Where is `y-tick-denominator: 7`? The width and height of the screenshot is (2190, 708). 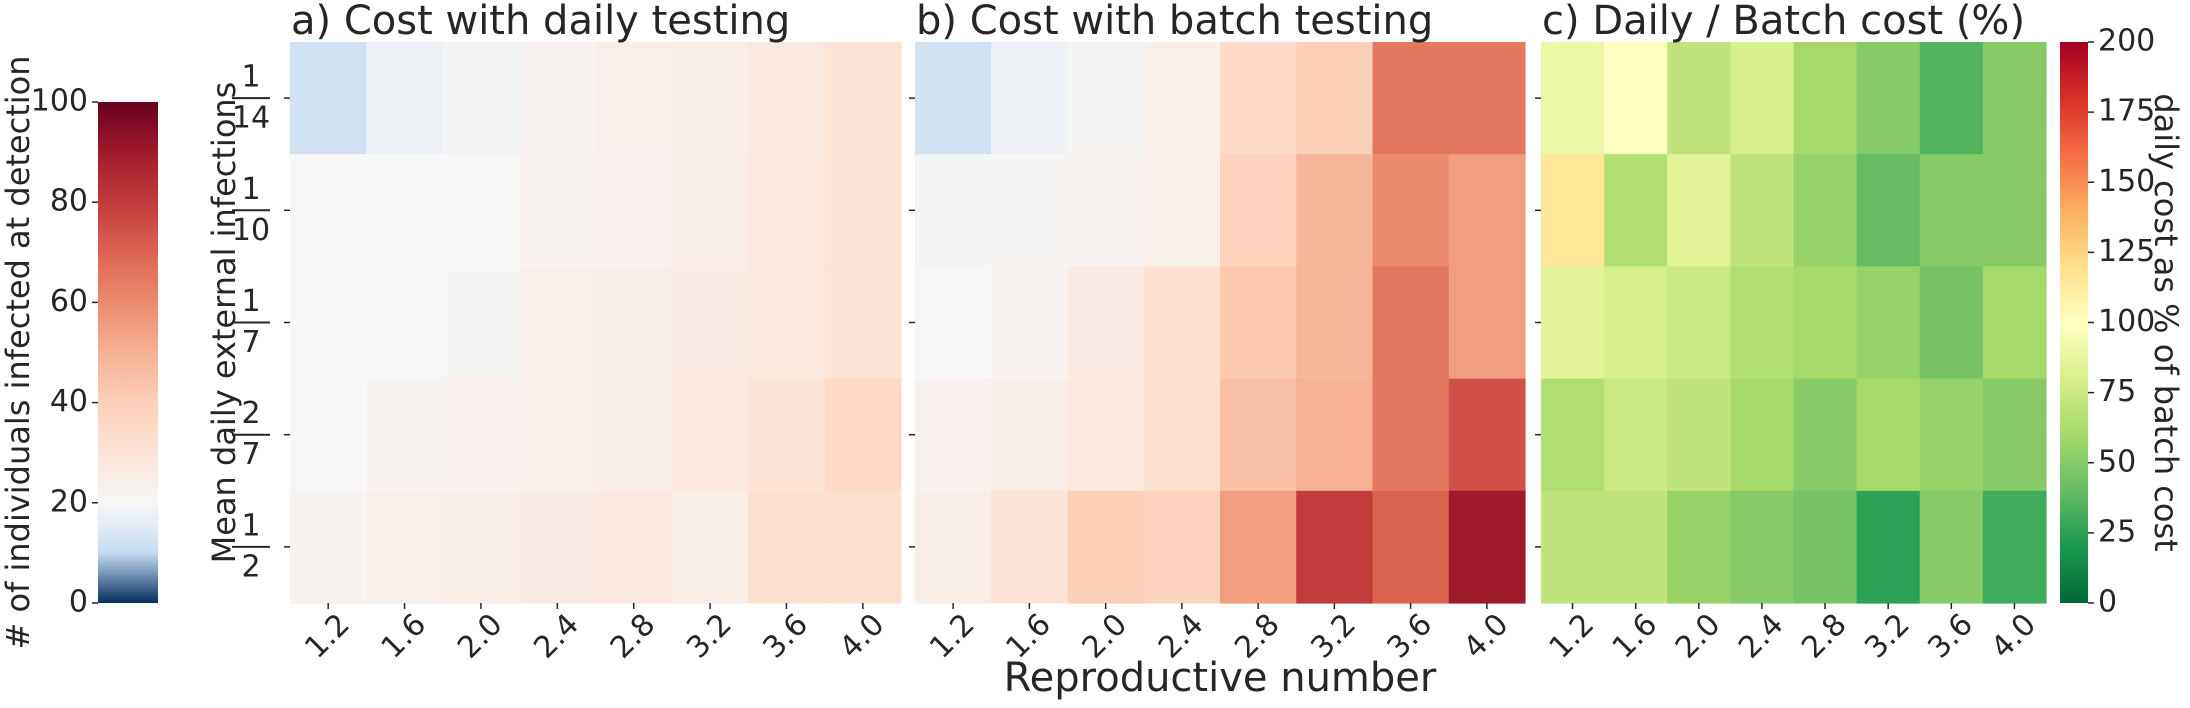 y-tick-denominator: 7 is located at coordinates (250, 454).